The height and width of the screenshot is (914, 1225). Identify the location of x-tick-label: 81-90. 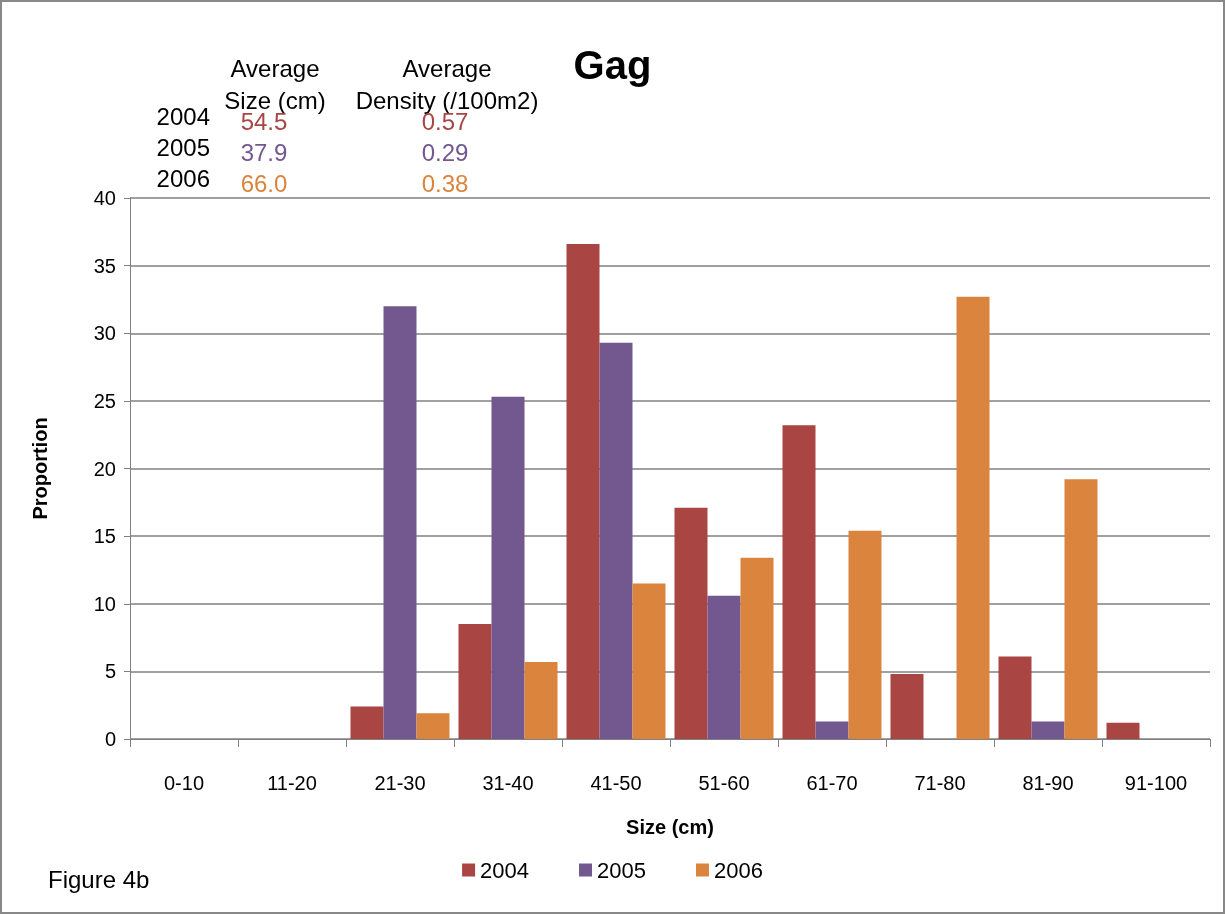
(1048, 783).